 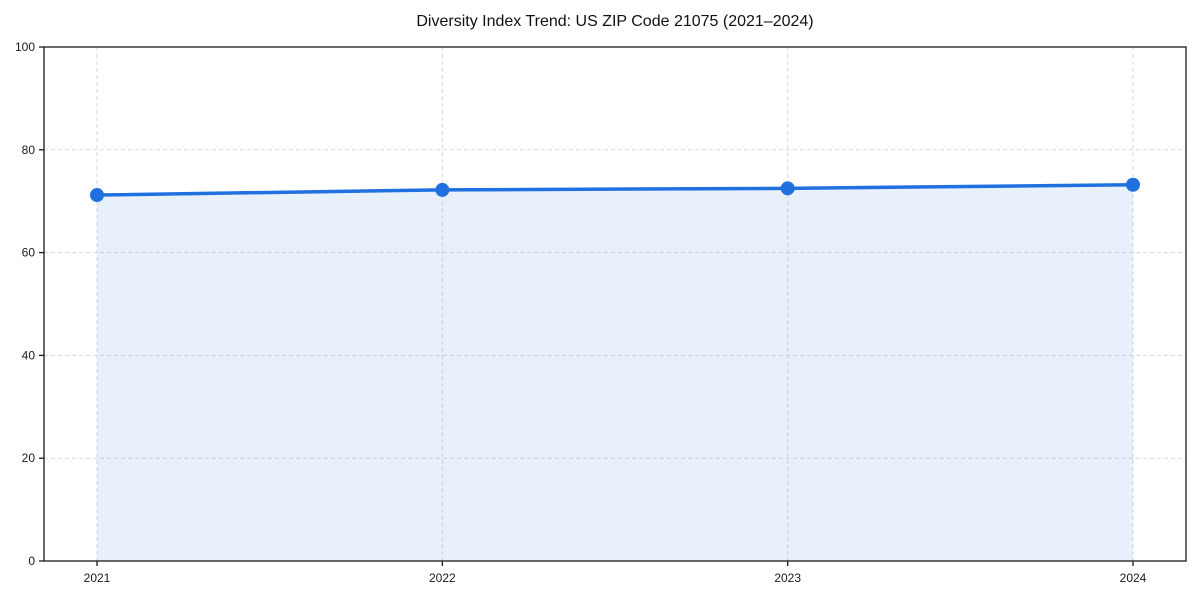 What do you see at coordinates (442, 189) in the screenshot?
I see `data-point-2022` at bounding box center [442, 189].